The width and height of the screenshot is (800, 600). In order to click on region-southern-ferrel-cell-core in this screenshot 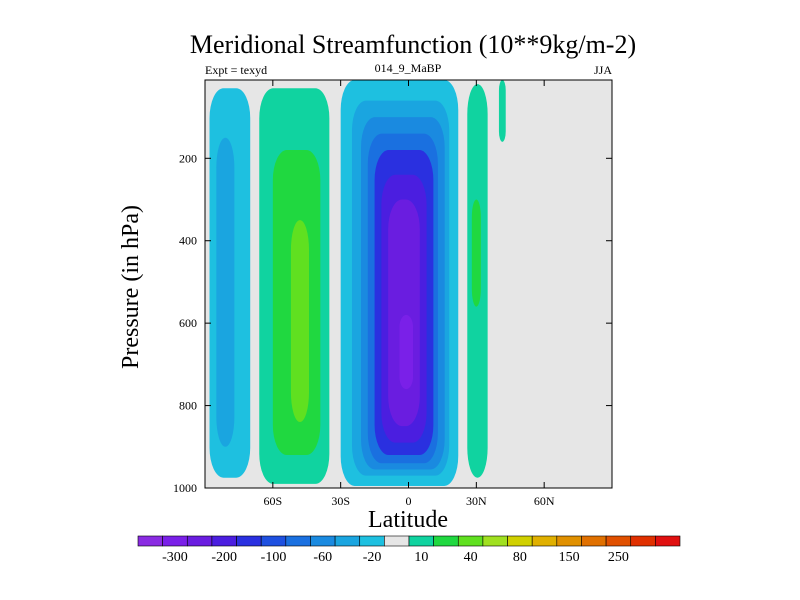, I will do `click(300, 321)`.